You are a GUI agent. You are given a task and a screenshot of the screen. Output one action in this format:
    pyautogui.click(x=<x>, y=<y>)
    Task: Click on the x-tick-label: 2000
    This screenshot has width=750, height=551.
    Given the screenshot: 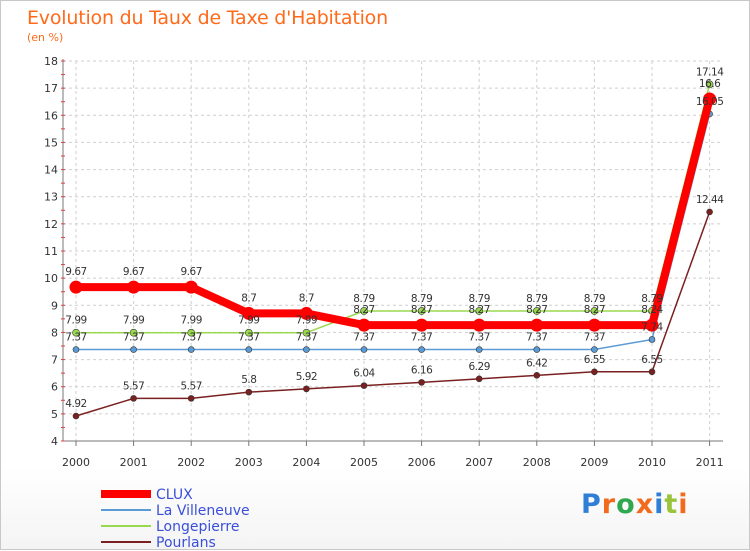 What is the action you would take?
    pyautogui.click(x=76, y=462)
    